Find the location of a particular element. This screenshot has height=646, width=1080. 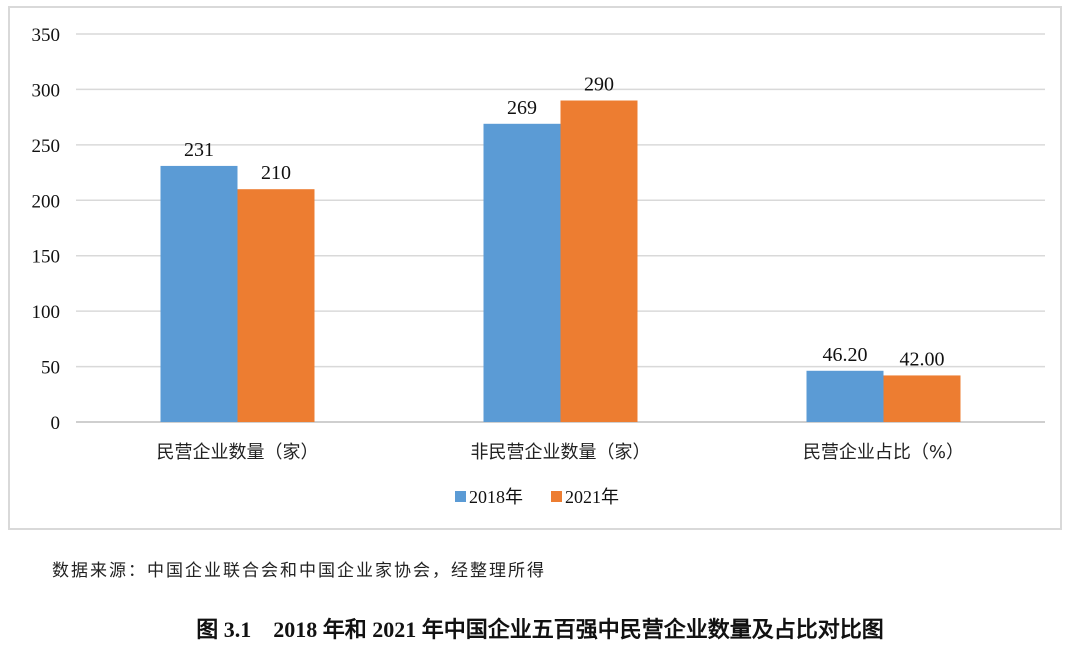

data-label: 42.00 is located at coordinates (922, 359).